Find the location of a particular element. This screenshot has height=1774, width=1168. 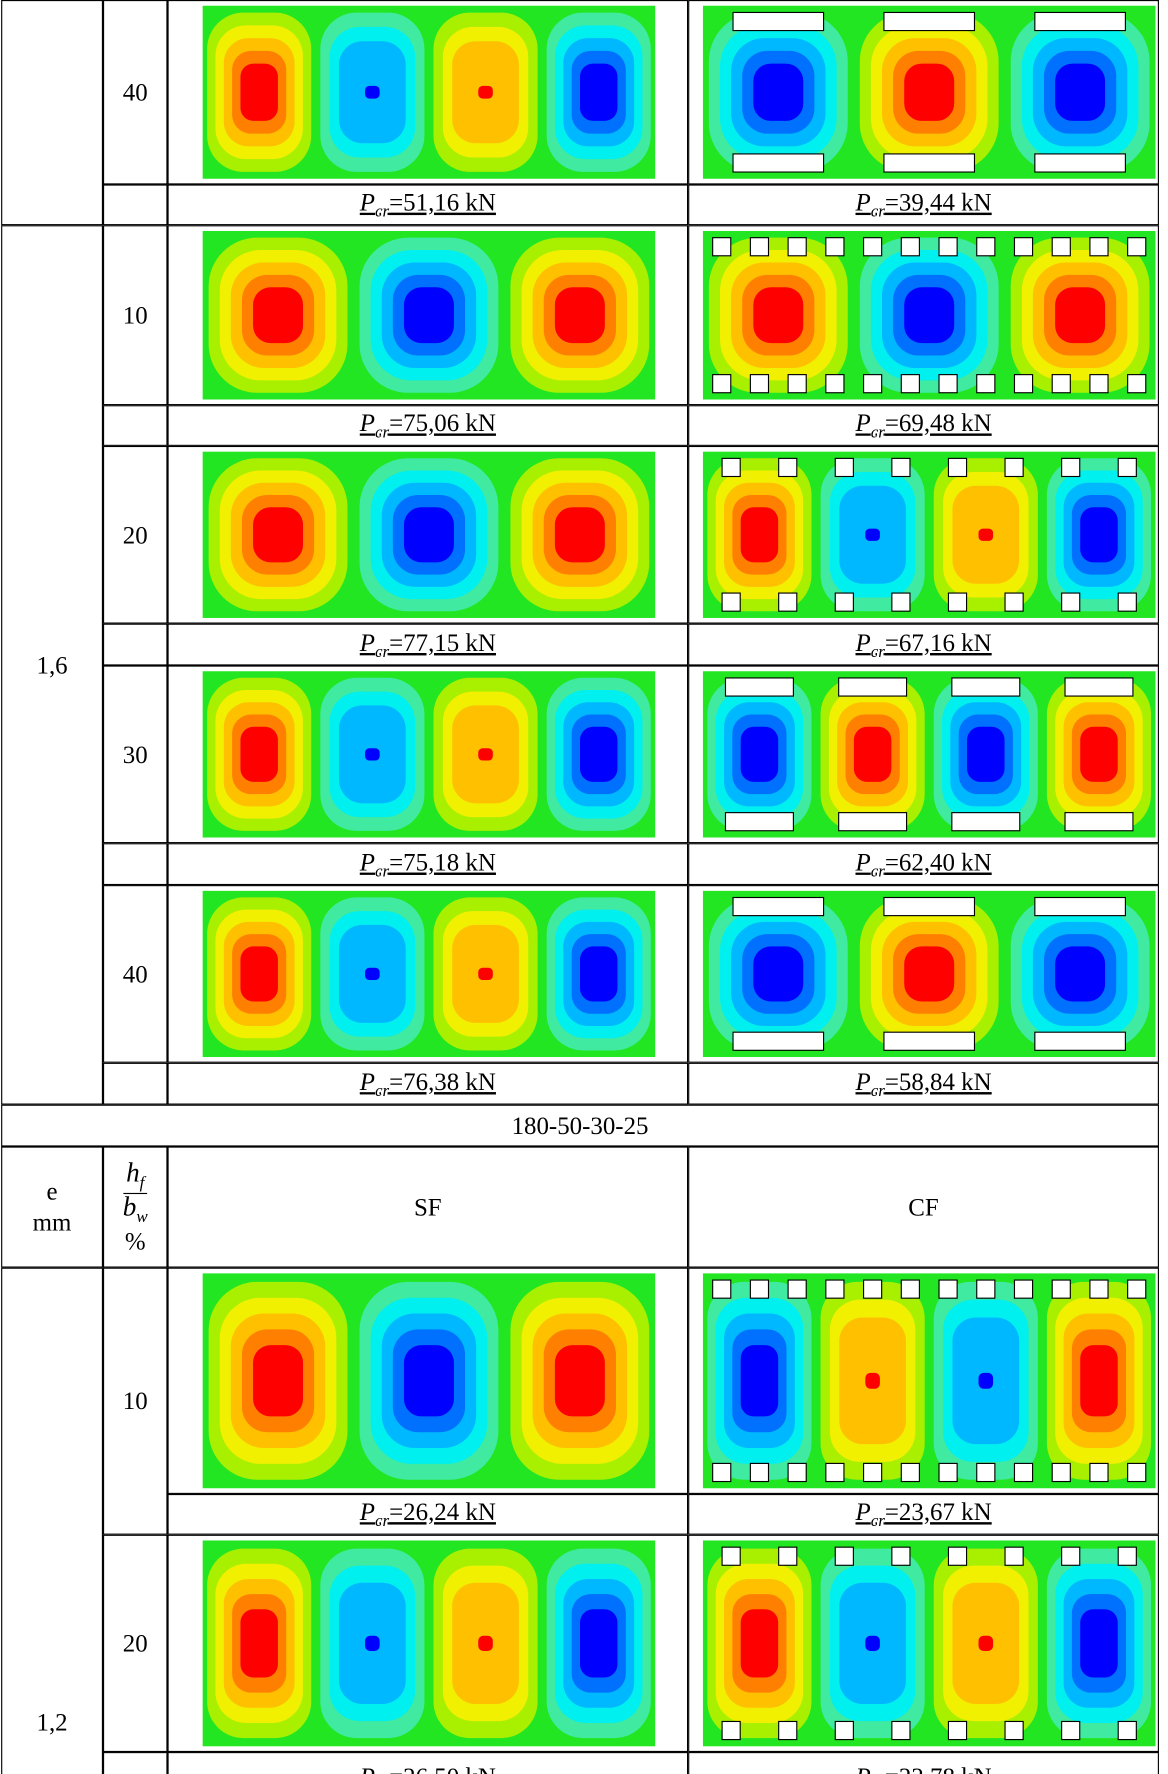

value-text: =75,18 kN is located at coordinates (442, 861).